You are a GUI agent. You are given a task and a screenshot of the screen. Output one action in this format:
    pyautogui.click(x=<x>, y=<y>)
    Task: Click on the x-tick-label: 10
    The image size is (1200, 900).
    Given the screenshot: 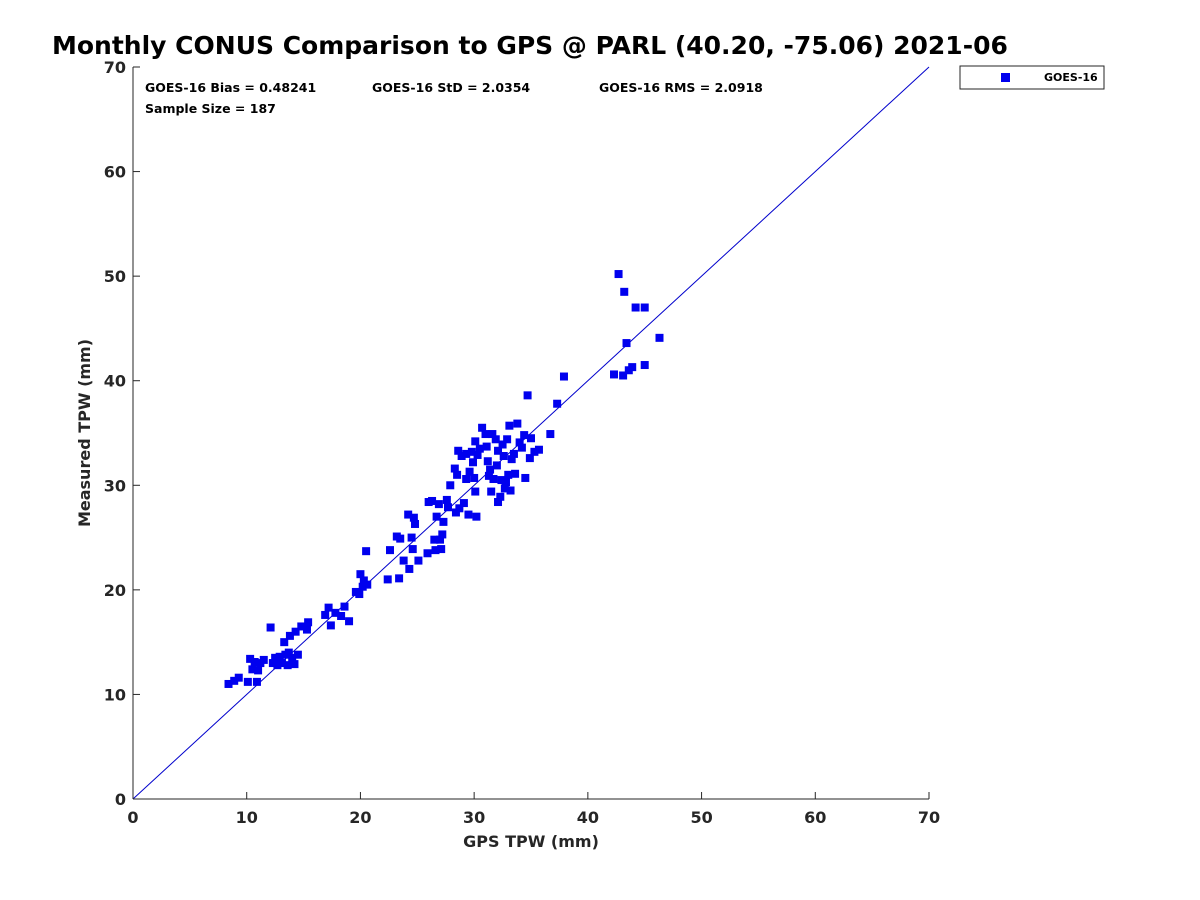 What is the action you would take?
    pyautogui.click(x=247, y=817)
    